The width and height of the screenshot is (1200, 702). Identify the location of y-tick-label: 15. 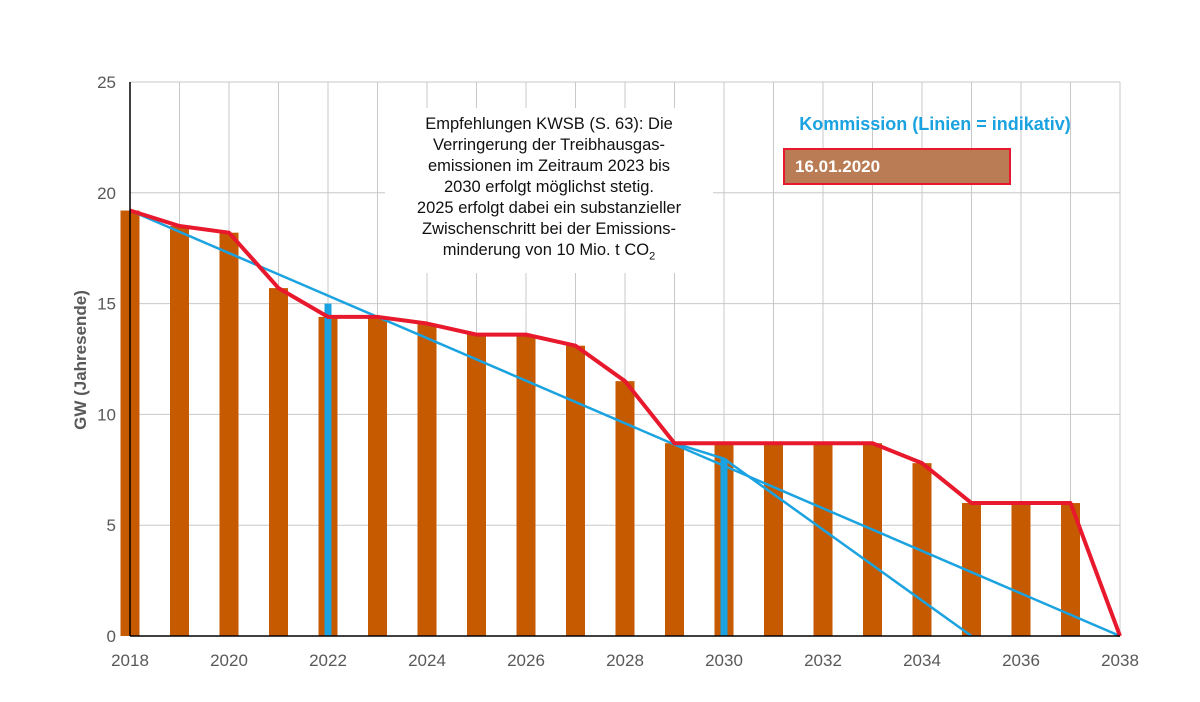
(106, 304).